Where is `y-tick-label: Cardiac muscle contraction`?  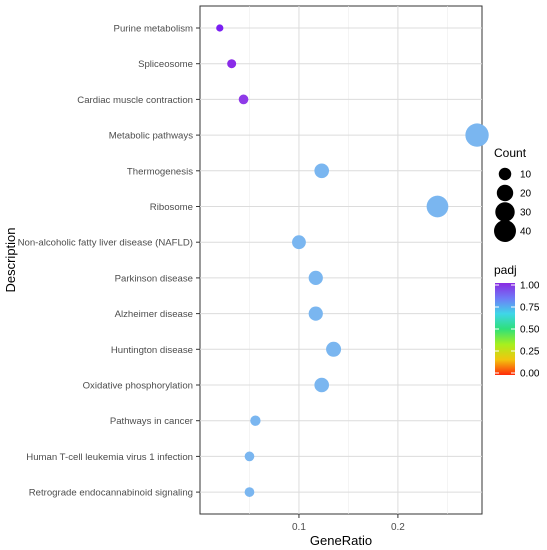
y-tick-label: Cardiac muscle contraction is located at coordinates (135, 100).